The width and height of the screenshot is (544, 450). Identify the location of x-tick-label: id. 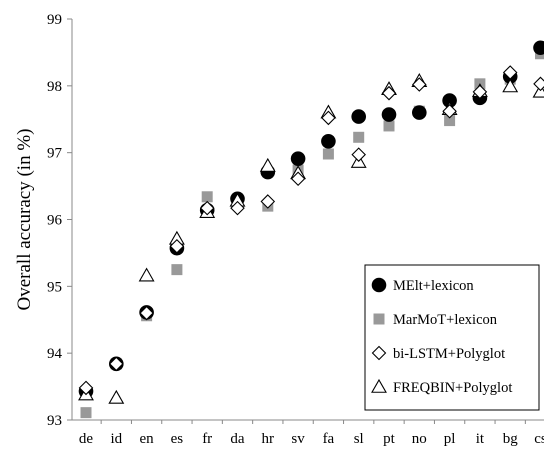
(116, 439).